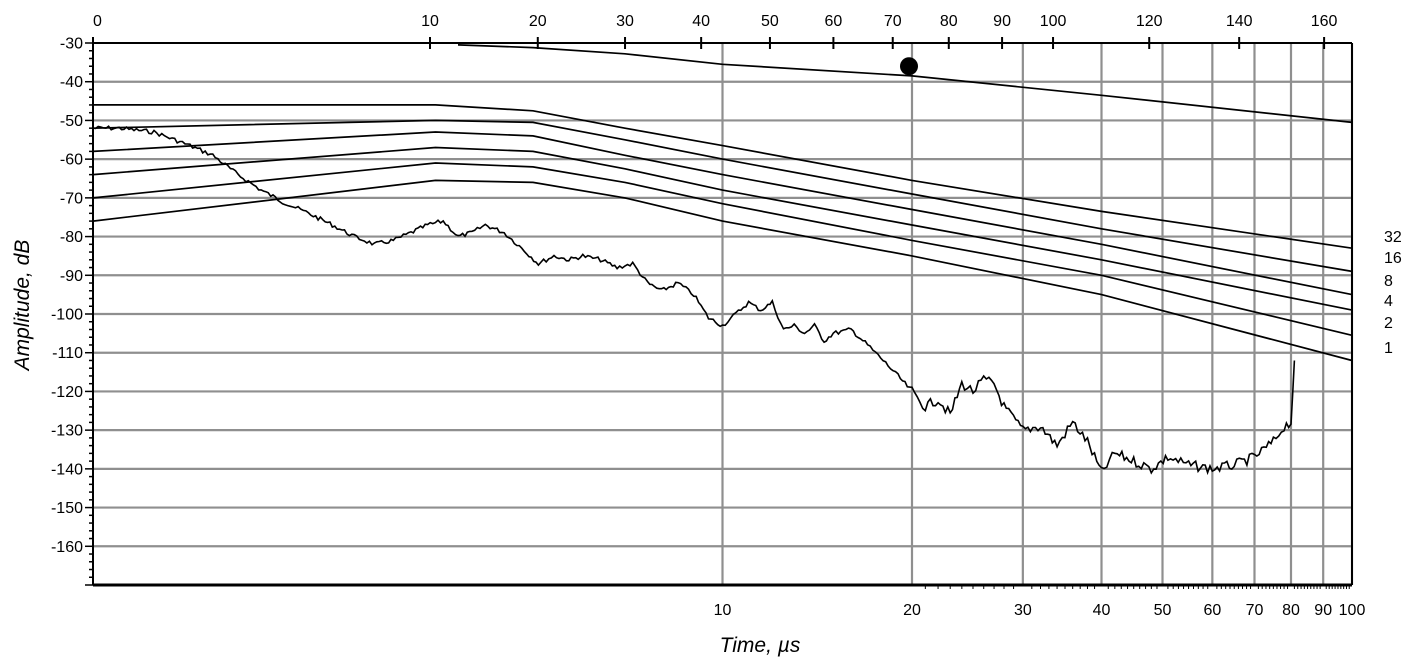 Image resolution: width=1422 pixels, height=661 pixels. What do you see at coordinates (67, 431) in the screenshot?
I see `y-tick-label: -130` at bounding box center [67, 431].